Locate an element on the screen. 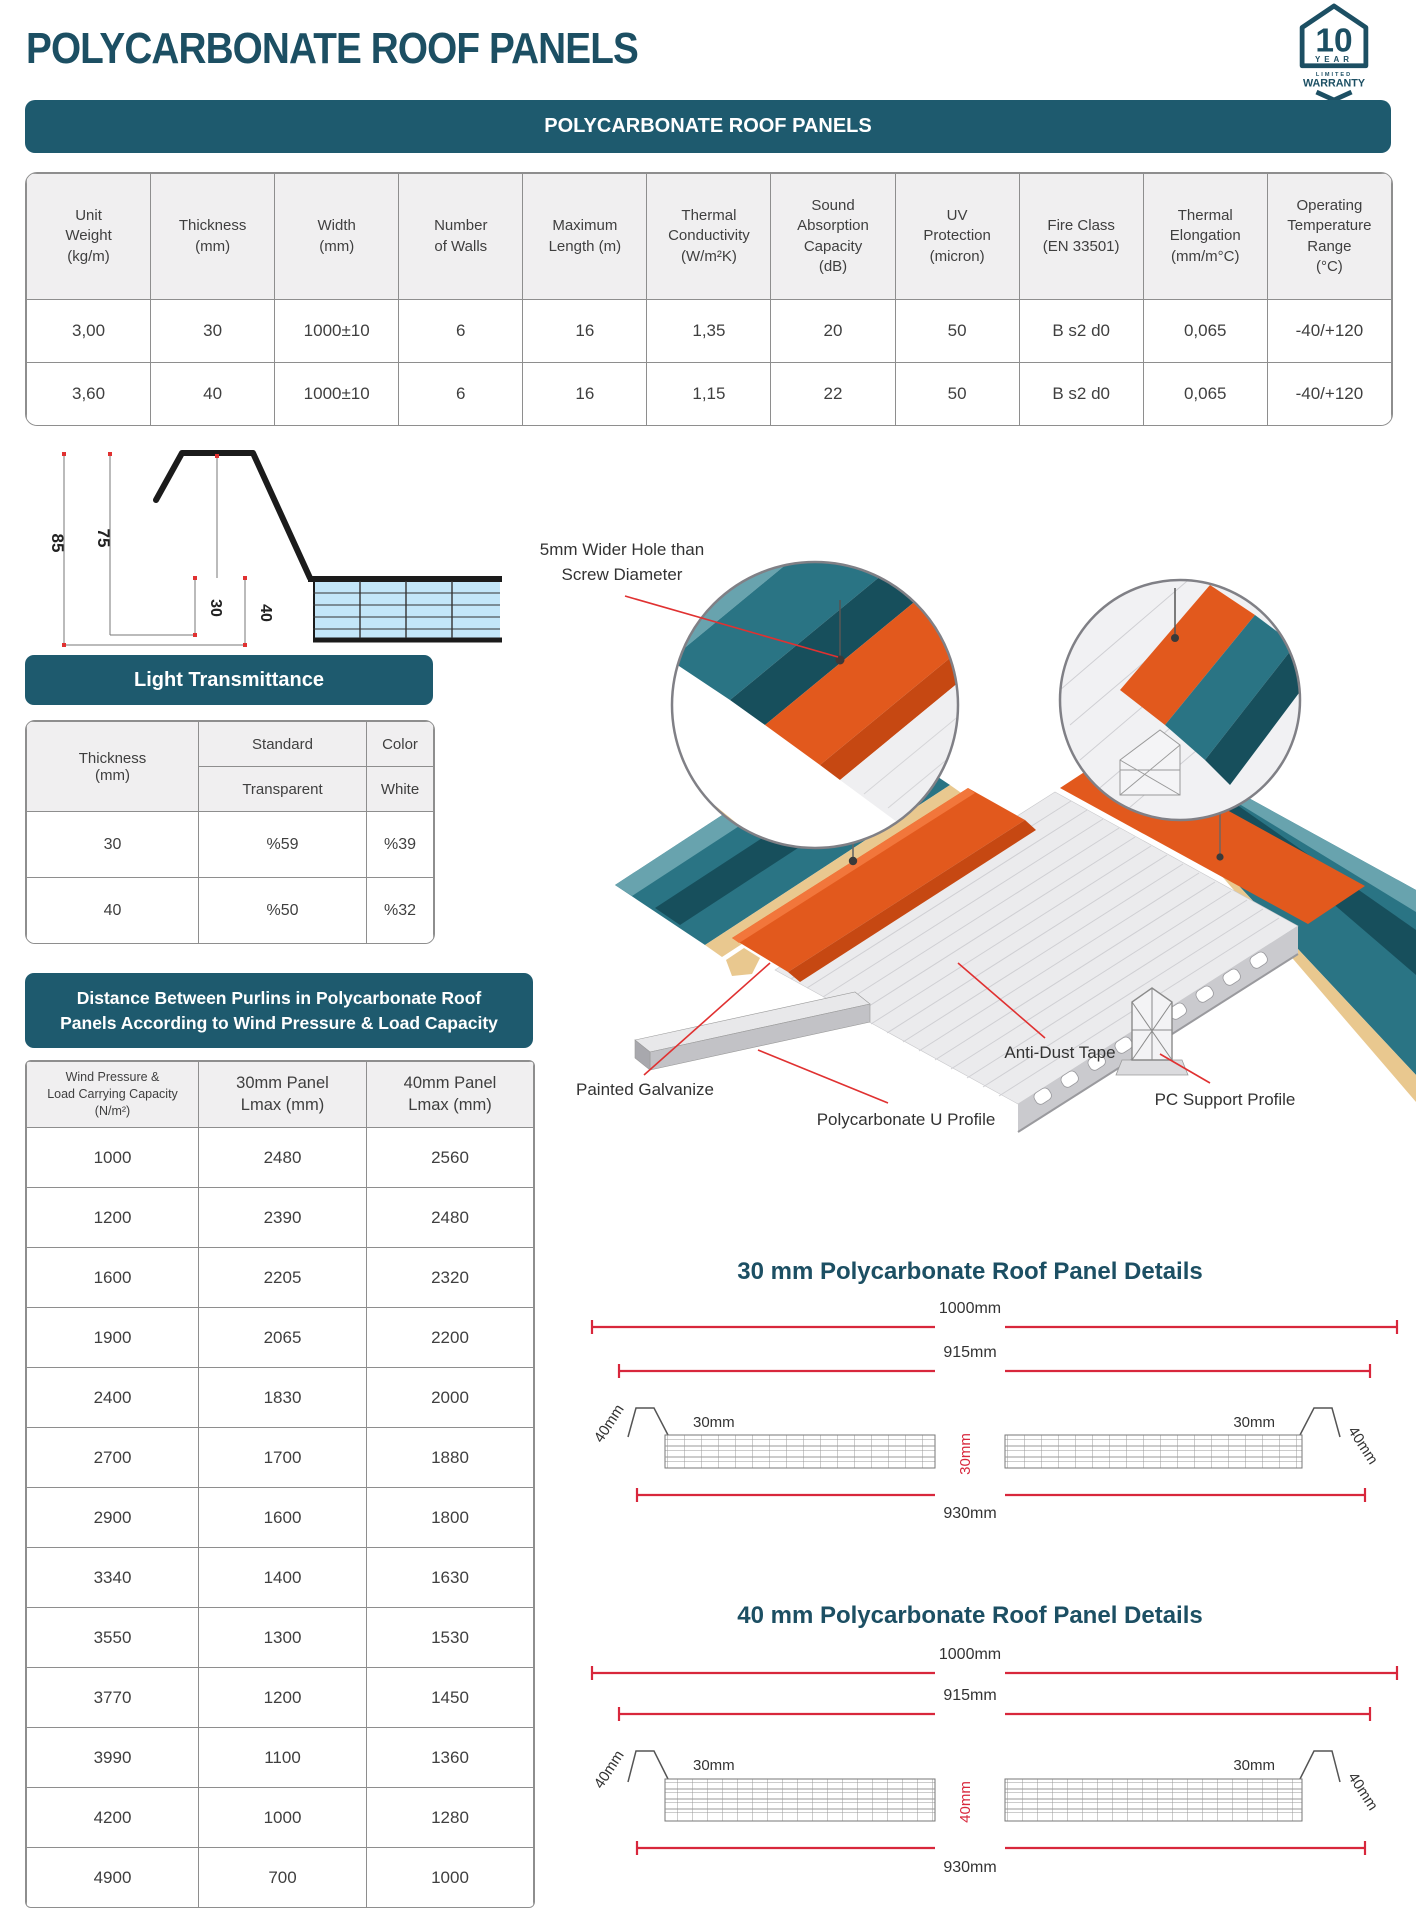 This screenshot has width=1416, height=1920. spec-header: Operating Temperature Range (°C) is located at coordinates (1329, 236).